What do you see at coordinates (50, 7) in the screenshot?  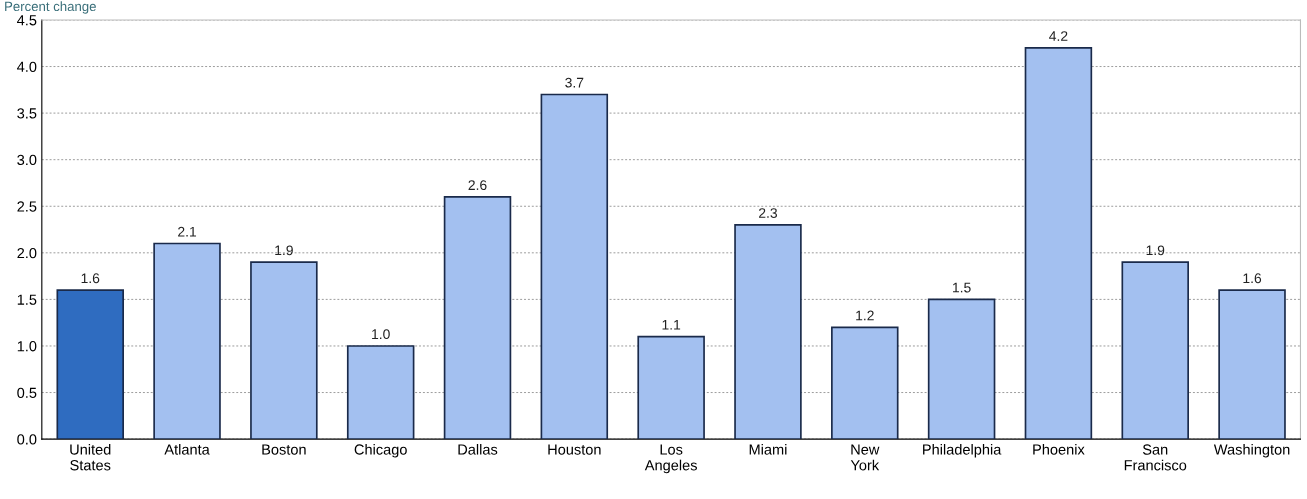 I see `y-axis-title: Percent change` at bounding box center [50, 7].